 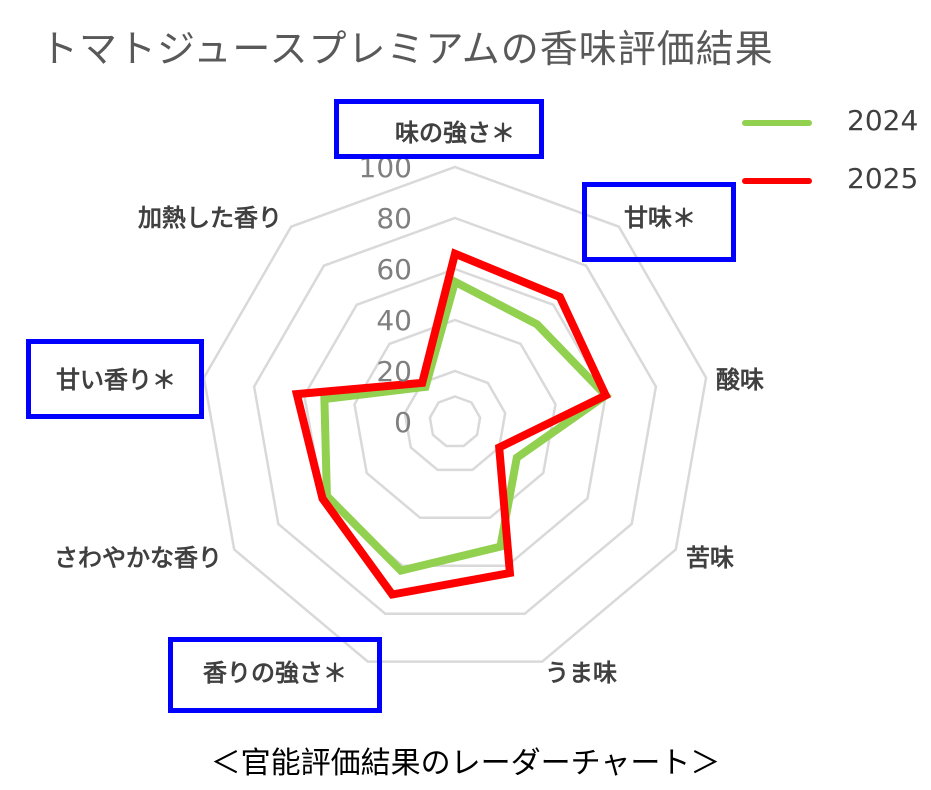 I want to click on category-label-5: 香りの強さ＊, so click(x=275, y=673).